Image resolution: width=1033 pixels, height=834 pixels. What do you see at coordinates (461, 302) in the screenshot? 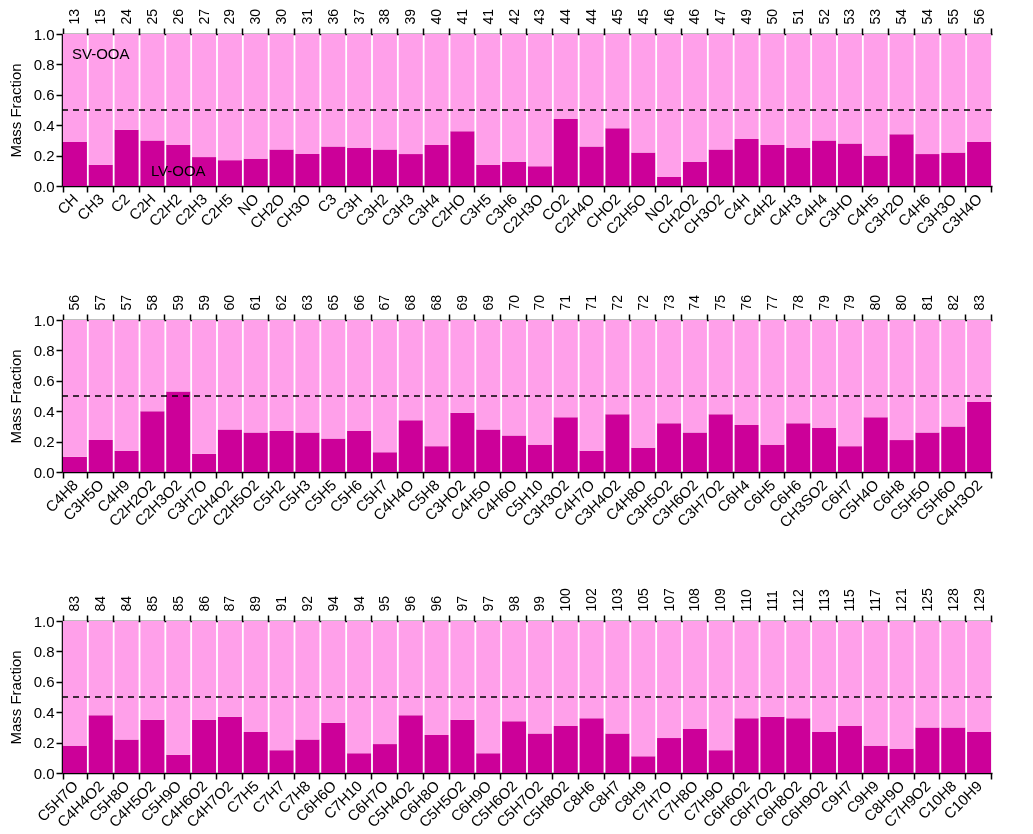
I see `text: 69` at bounding box center [461, 302].